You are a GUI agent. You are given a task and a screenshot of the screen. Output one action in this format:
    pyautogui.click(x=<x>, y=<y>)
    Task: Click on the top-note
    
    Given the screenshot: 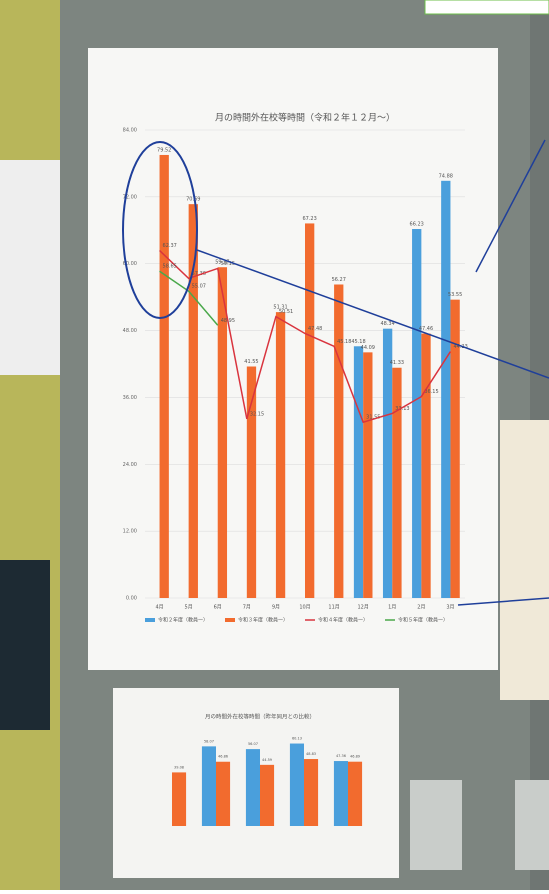 What is the action you would take?
    pyautogui.click(x=486, y=7)
    